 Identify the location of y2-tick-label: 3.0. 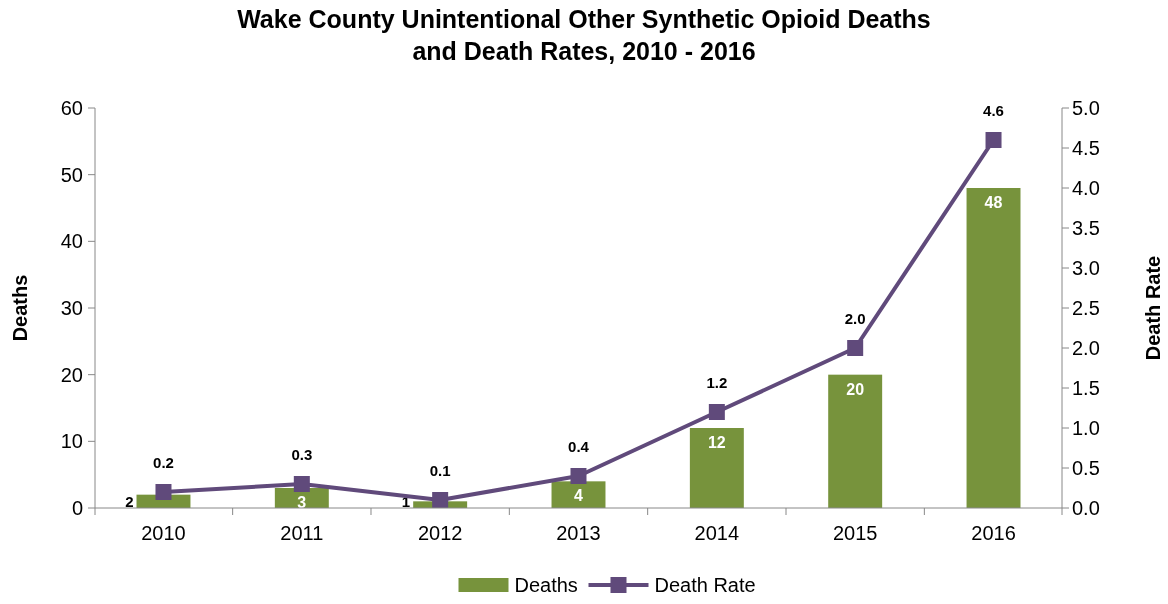
(1086, 268).